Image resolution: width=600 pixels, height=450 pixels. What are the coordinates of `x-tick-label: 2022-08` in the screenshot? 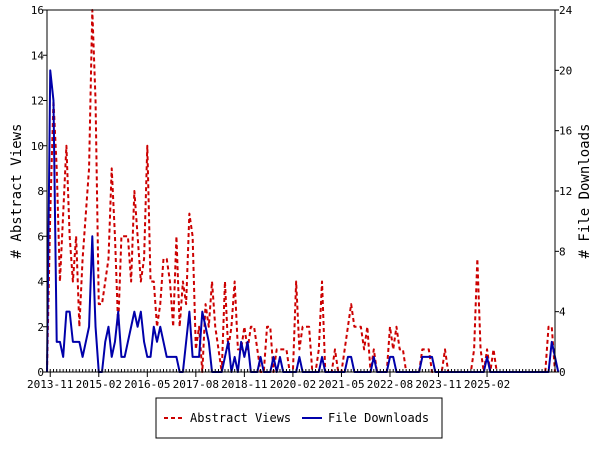 It's located at (390, 384).